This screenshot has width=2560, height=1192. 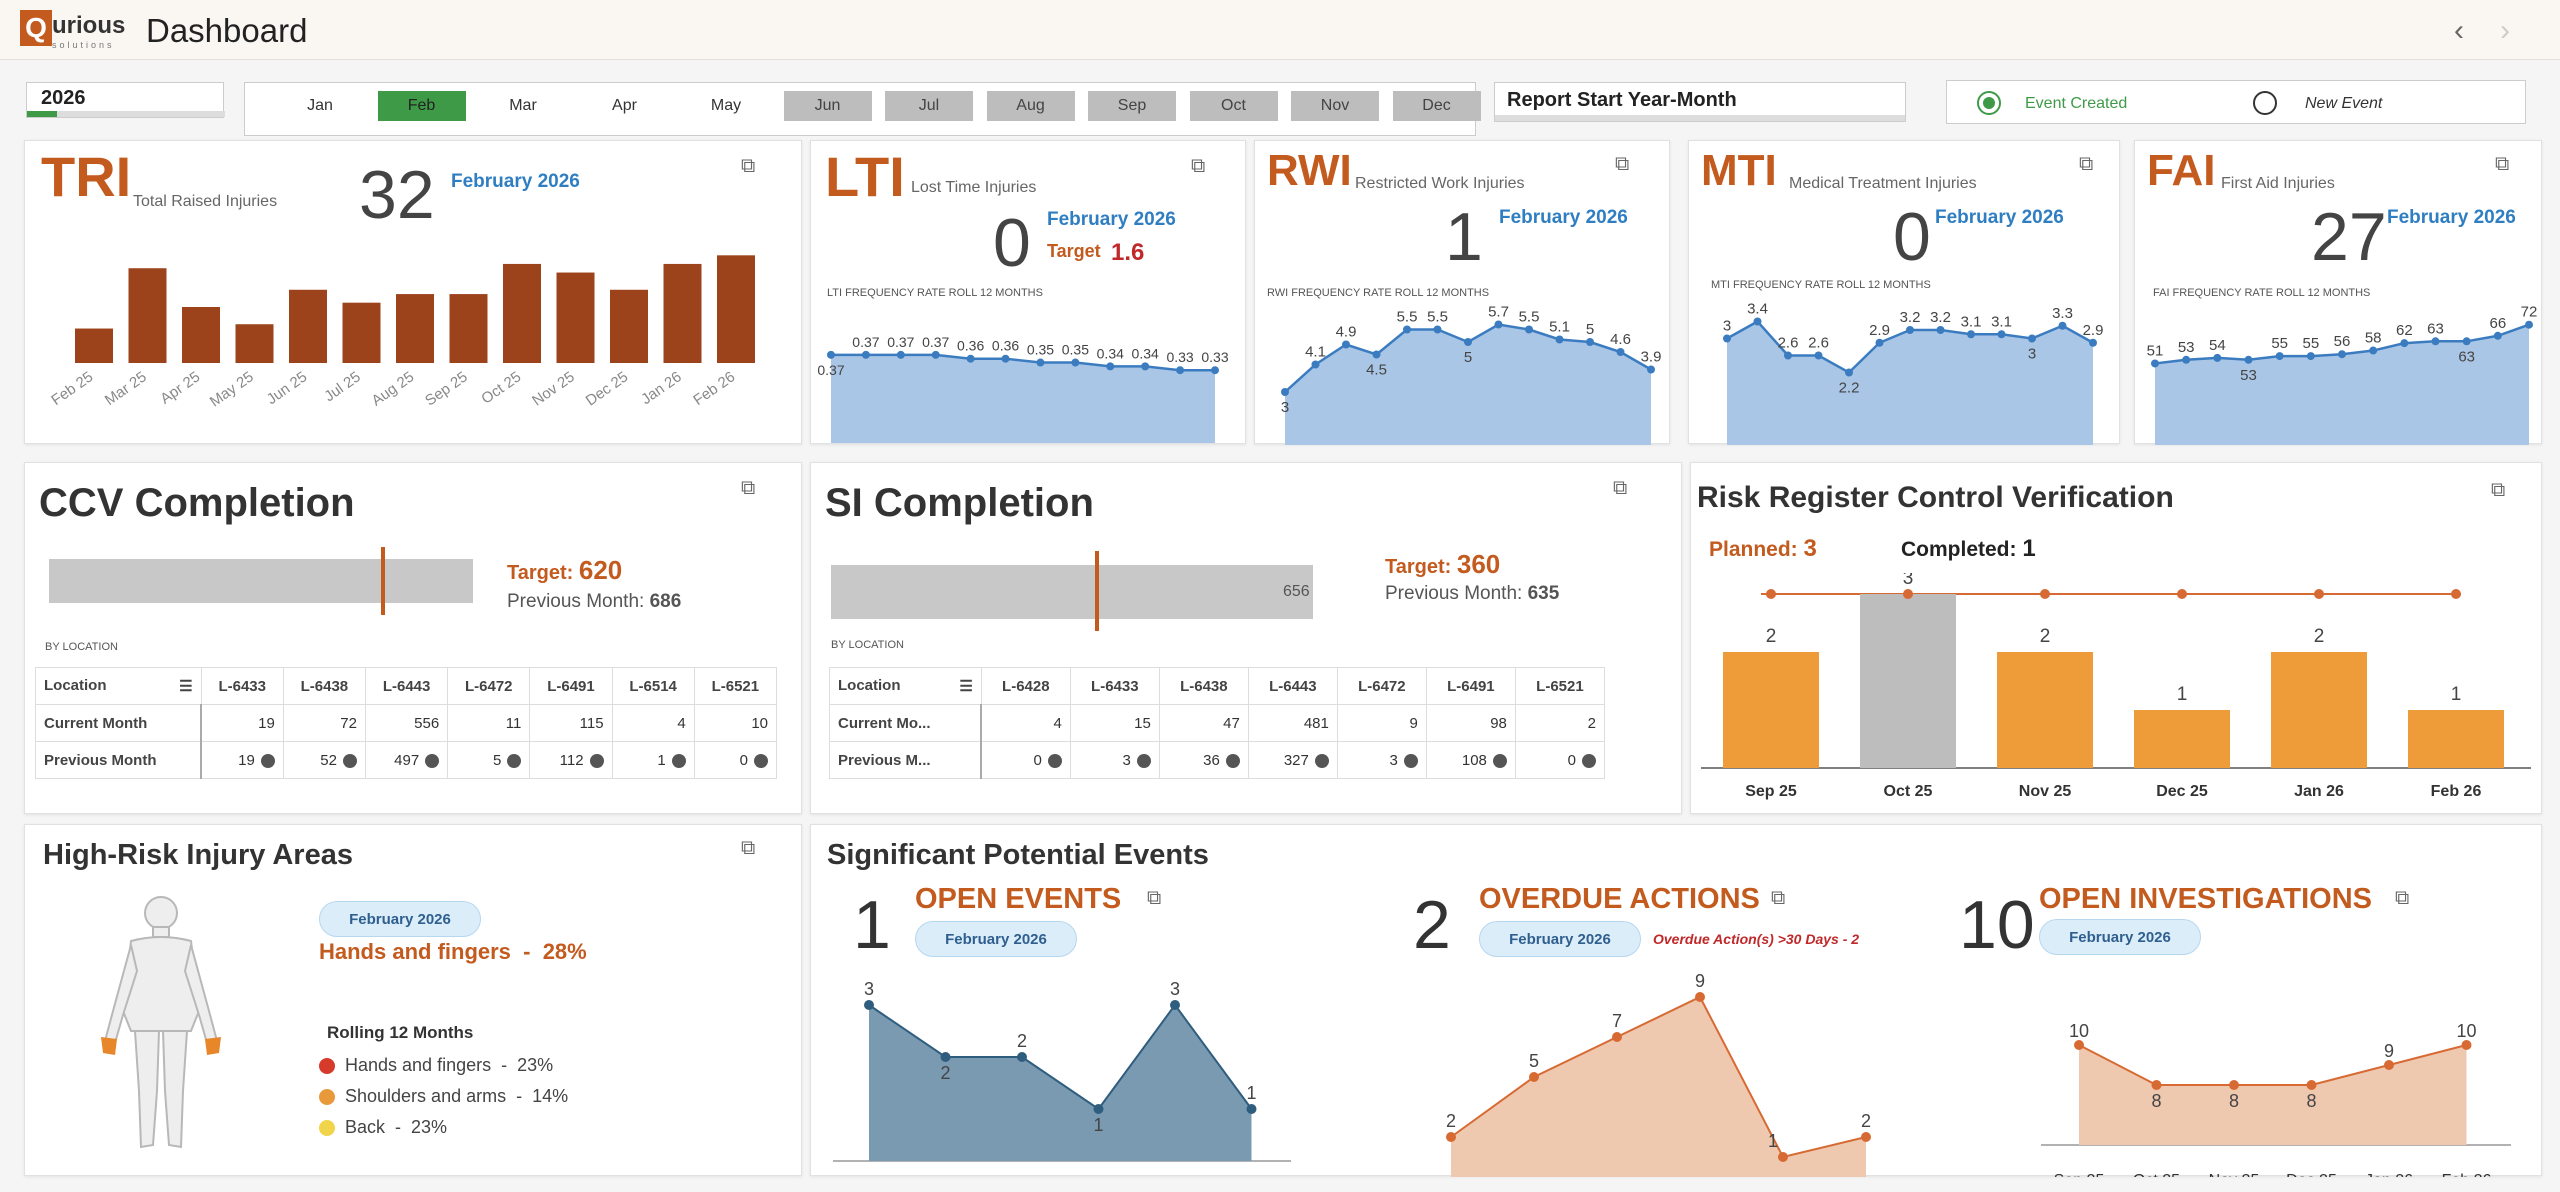 What do you see at coordinates (2459, 30) in the screenshot?
I see `back-icon: ‹` at bounding box center [2459, 30].